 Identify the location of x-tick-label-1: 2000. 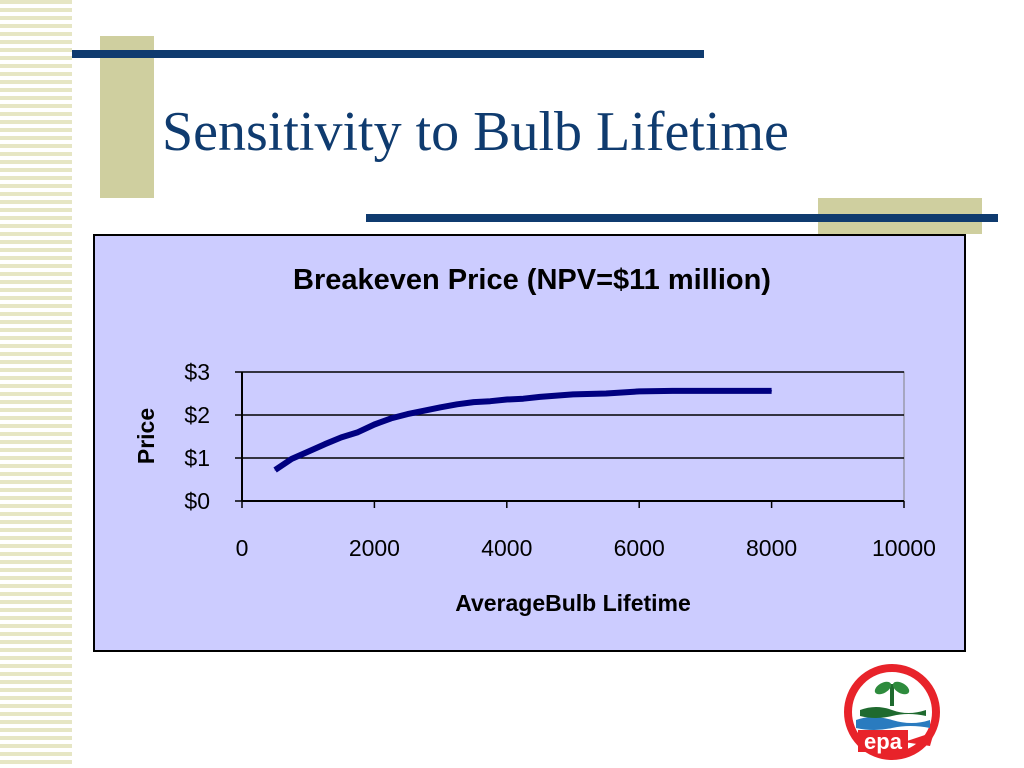
(374, 548).